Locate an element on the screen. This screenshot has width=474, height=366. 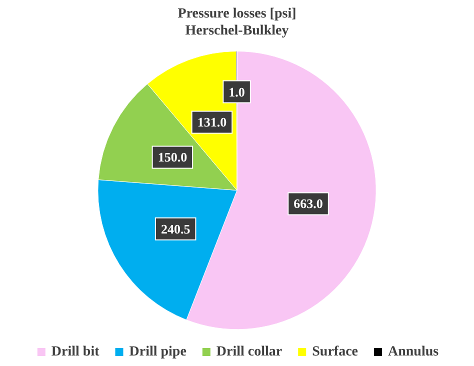
data-label: 131.0 is located at coordinates (212, 122).